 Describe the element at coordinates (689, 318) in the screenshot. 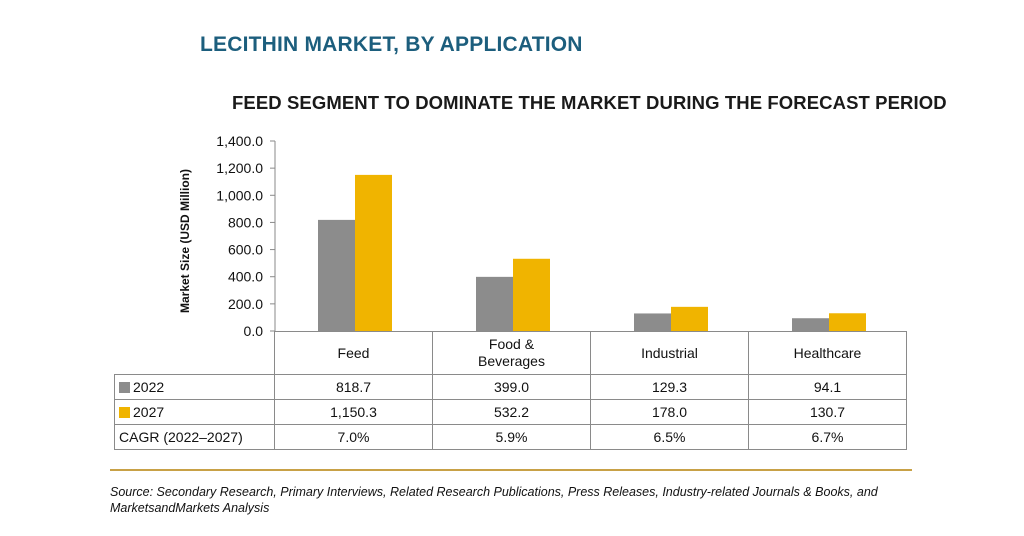

I see `bar-2027-industrial` at that location.